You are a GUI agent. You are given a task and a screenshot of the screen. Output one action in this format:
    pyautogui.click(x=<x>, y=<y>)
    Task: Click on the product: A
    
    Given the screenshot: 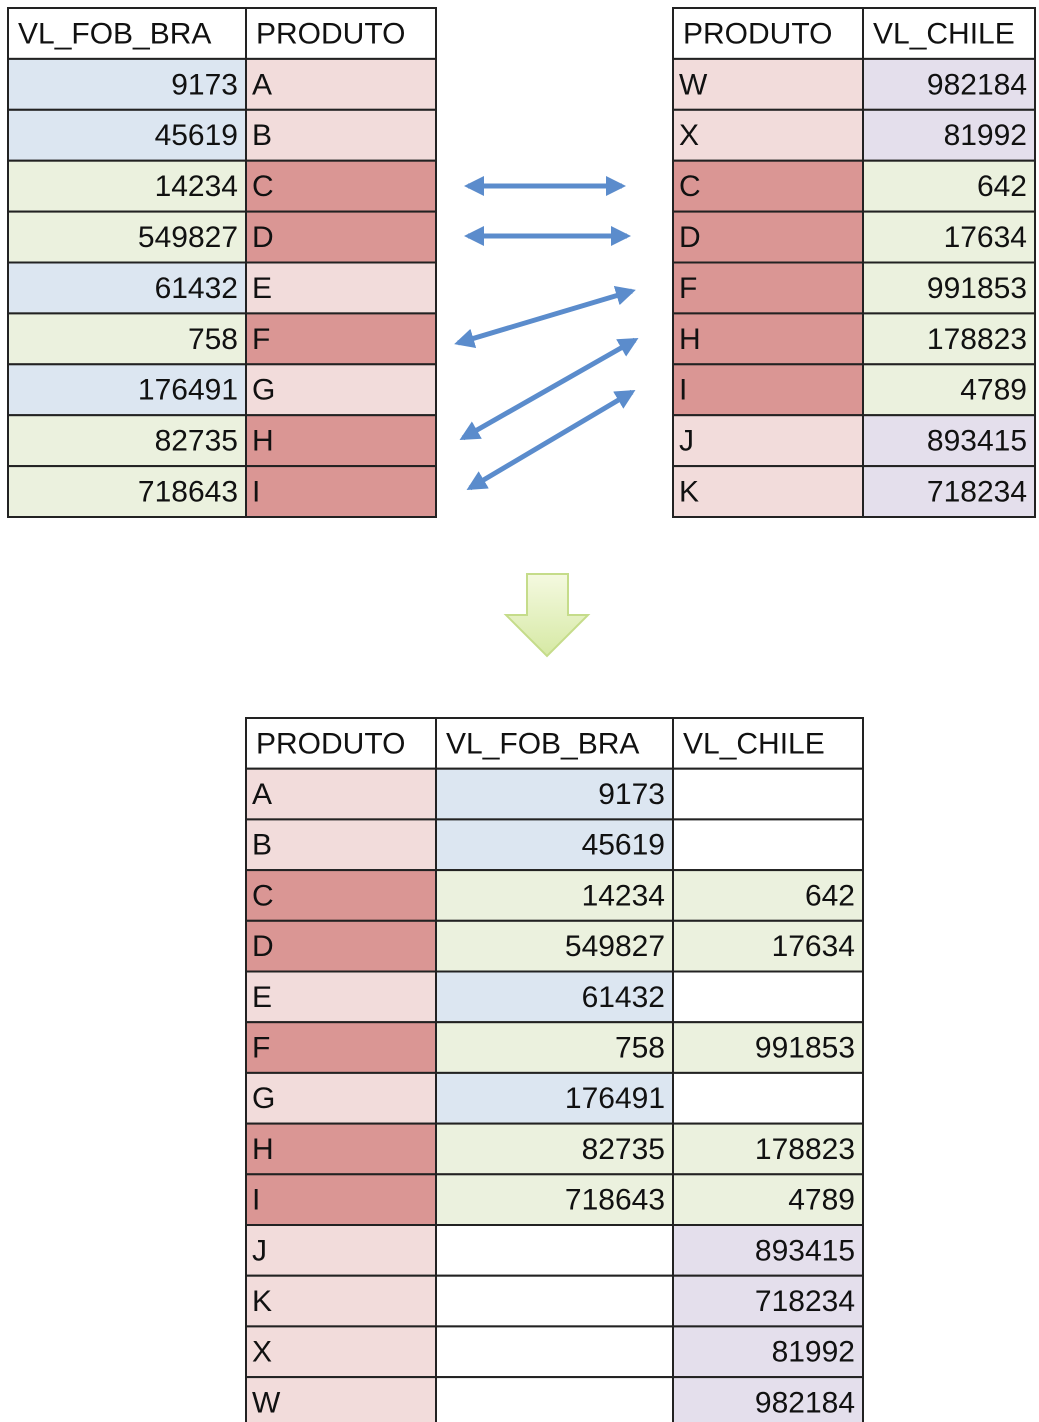 What is the action you would take?
    pyautogui.click(x=262, y=84)
    